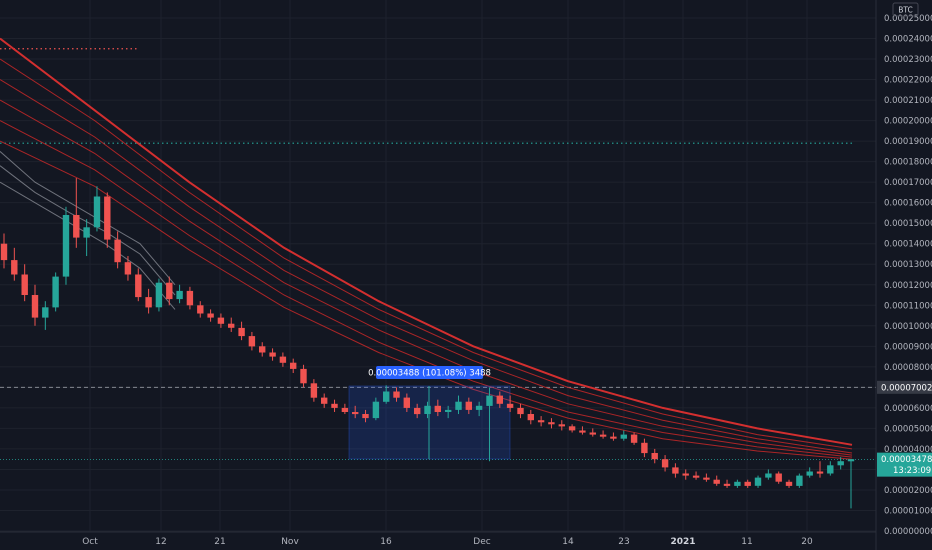 This screenshot has width=932, height=550. I want to click on measure-tooltip: 0.00003488 (101.08%) 3488, so click(429, 372).